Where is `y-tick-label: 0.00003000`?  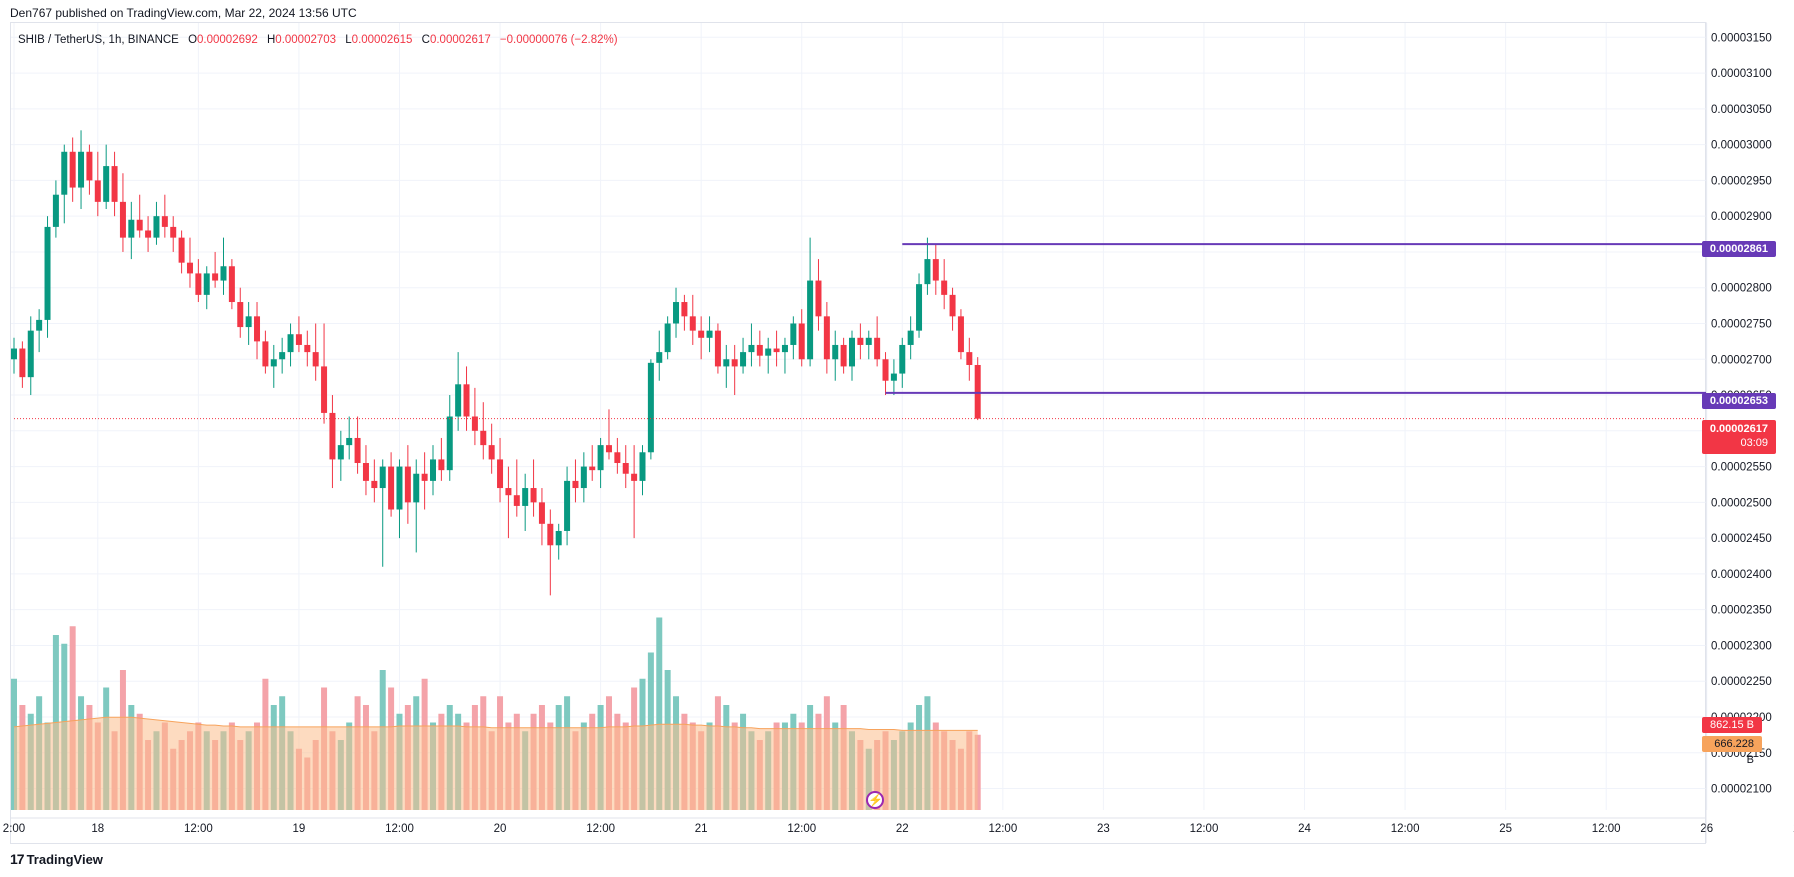 y-tick-label: 0.00003000 is located at coordinates (1741, 146).